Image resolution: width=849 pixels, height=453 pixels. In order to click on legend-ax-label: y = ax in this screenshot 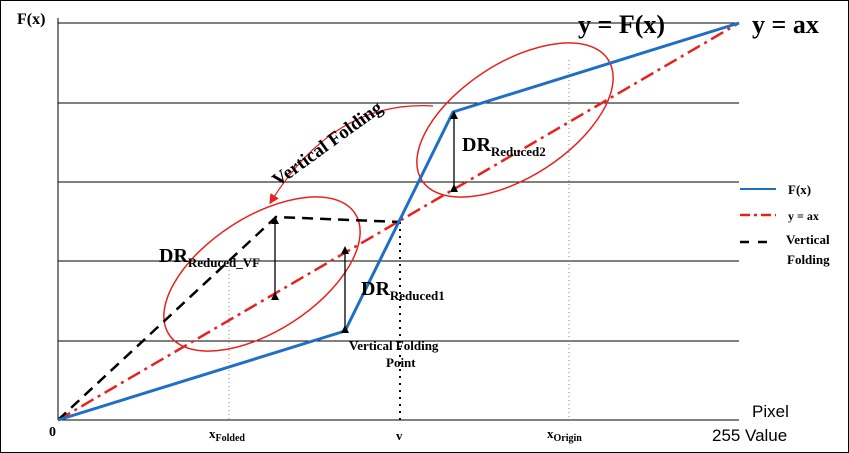, I will do `click(803, 216)`.